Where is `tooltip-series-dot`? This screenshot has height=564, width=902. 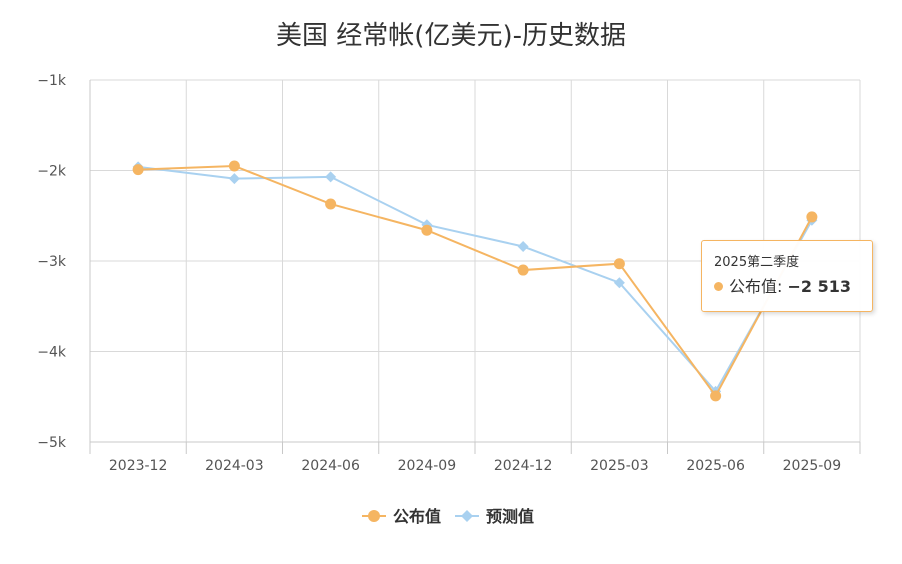 tooltip-series-dot is located at coordinates (718, 286).